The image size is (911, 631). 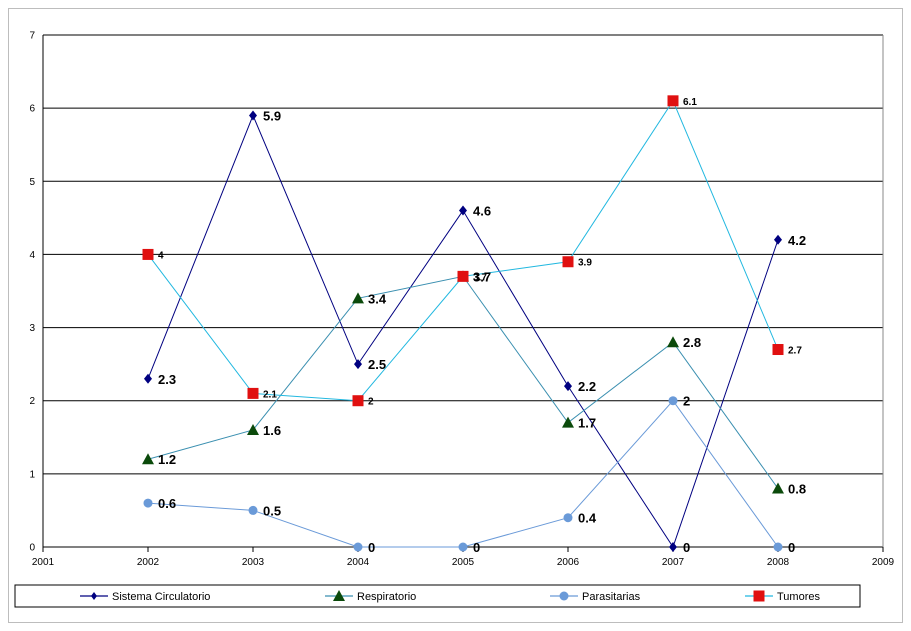 What do you see at coordinates (797, 240) in the screenshot?
I see `data-label-sistema-circulatorio: 4.2` at bounding box center [797, 240].